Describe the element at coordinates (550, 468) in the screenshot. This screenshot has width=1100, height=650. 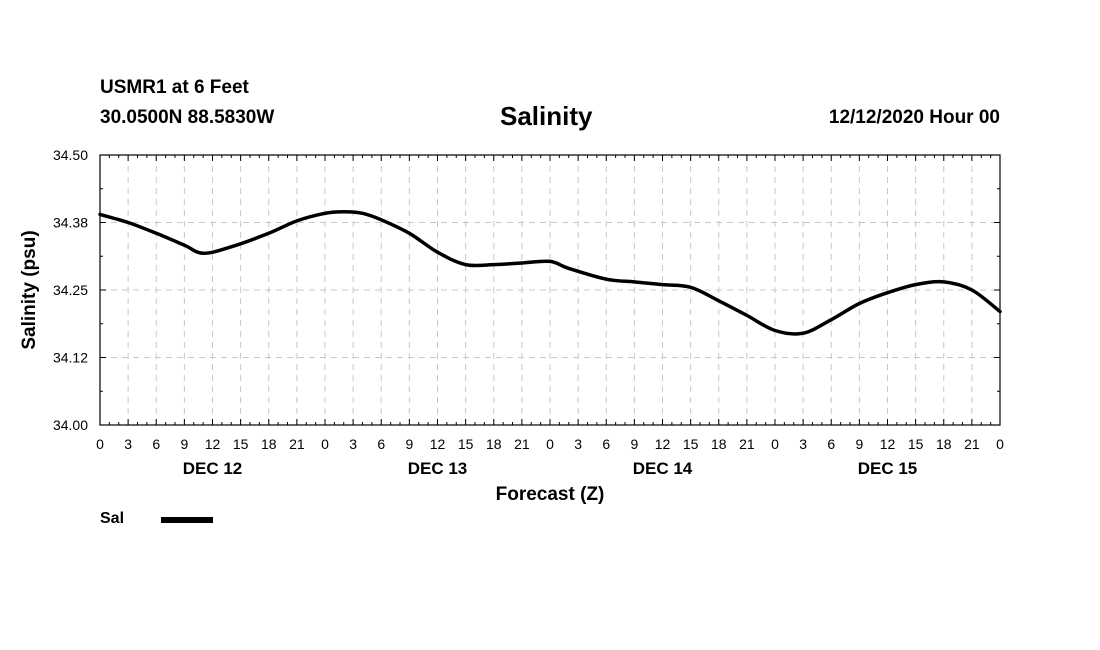
I see `day-labels: DEC 12 DEC 13 DEC 14 DEC 15` at that location.